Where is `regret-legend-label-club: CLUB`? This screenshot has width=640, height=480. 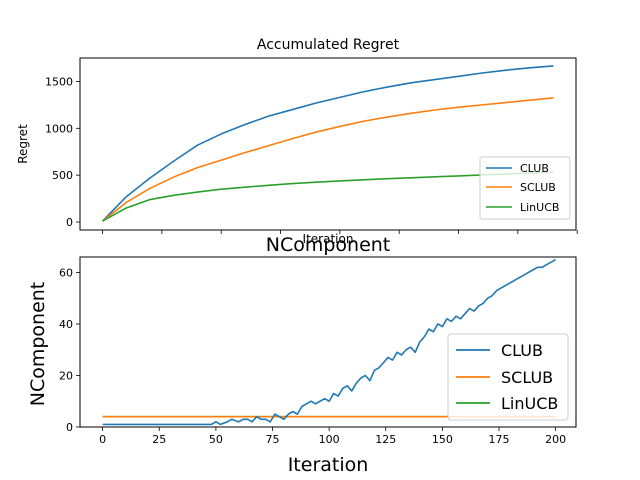
regret-legend-label-club: CLUB is located at coordinates (534, 168).